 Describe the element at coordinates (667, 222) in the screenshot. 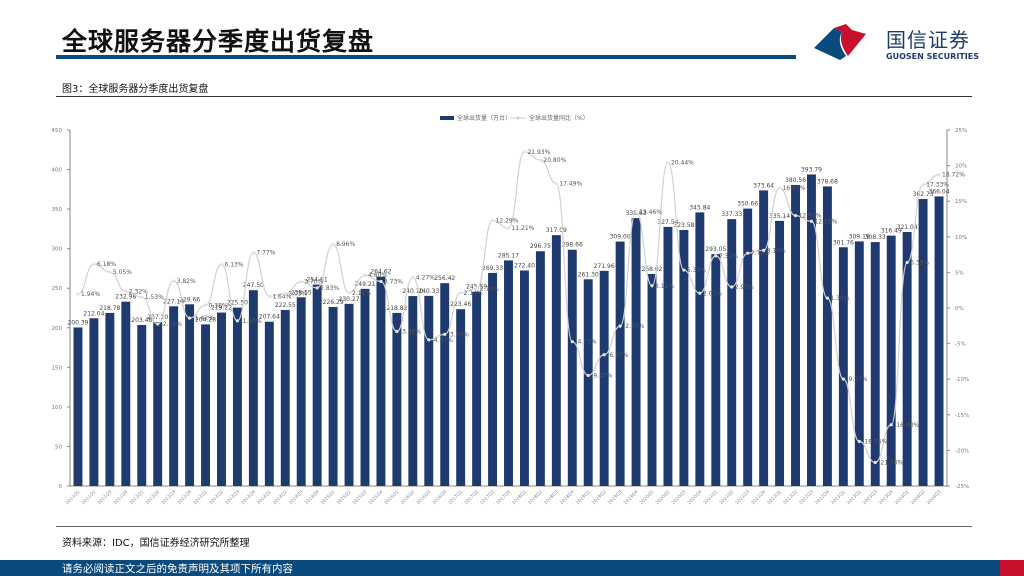

I see `bar-value-label: 327.54` at that location.